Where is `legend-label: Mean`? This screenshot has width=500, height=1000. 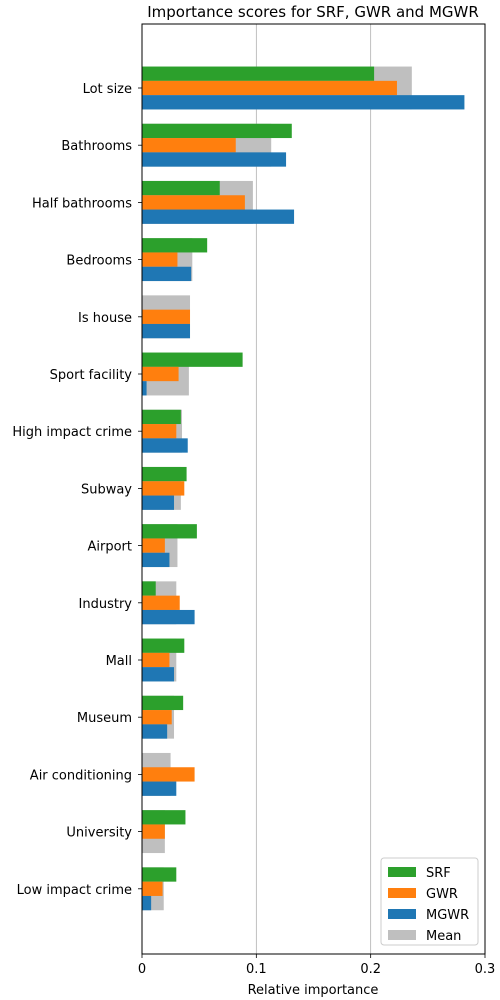
legend-label: Mean is located at coordinates (443, 936).